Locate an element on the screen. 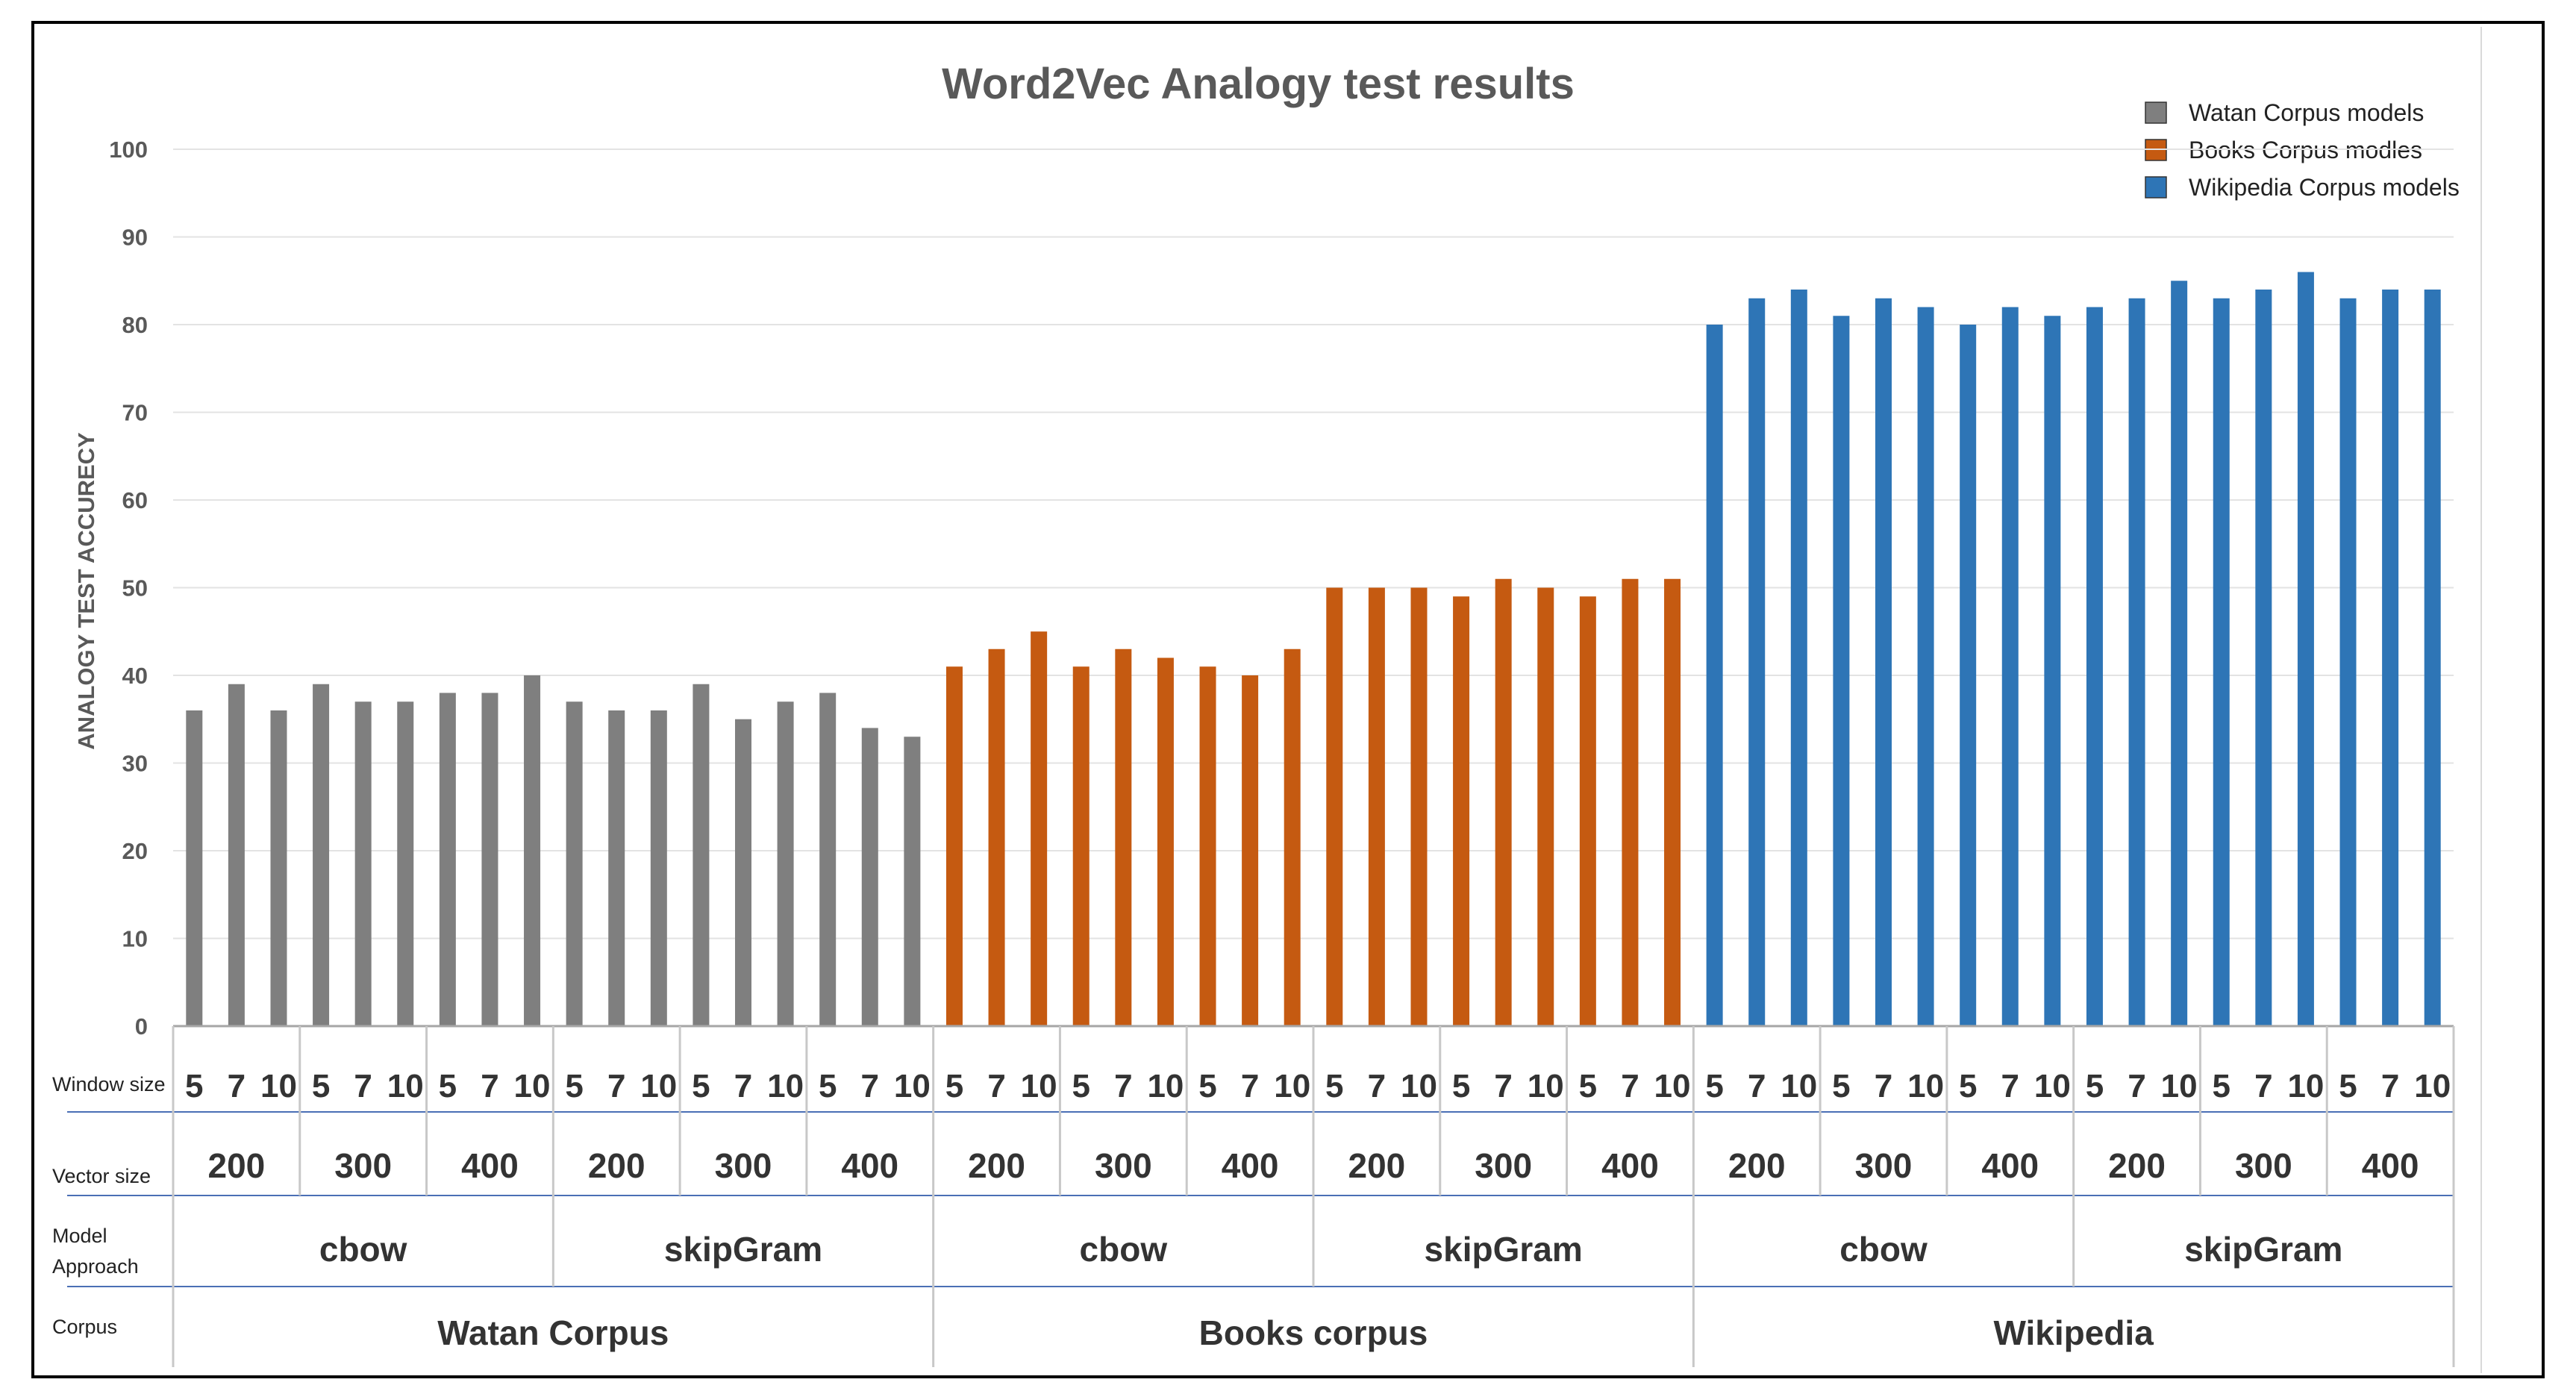 This screenshot has width=2576, height=1394. legend-label: Wikipedia Corpus models is located at coordinates (2324, 187).